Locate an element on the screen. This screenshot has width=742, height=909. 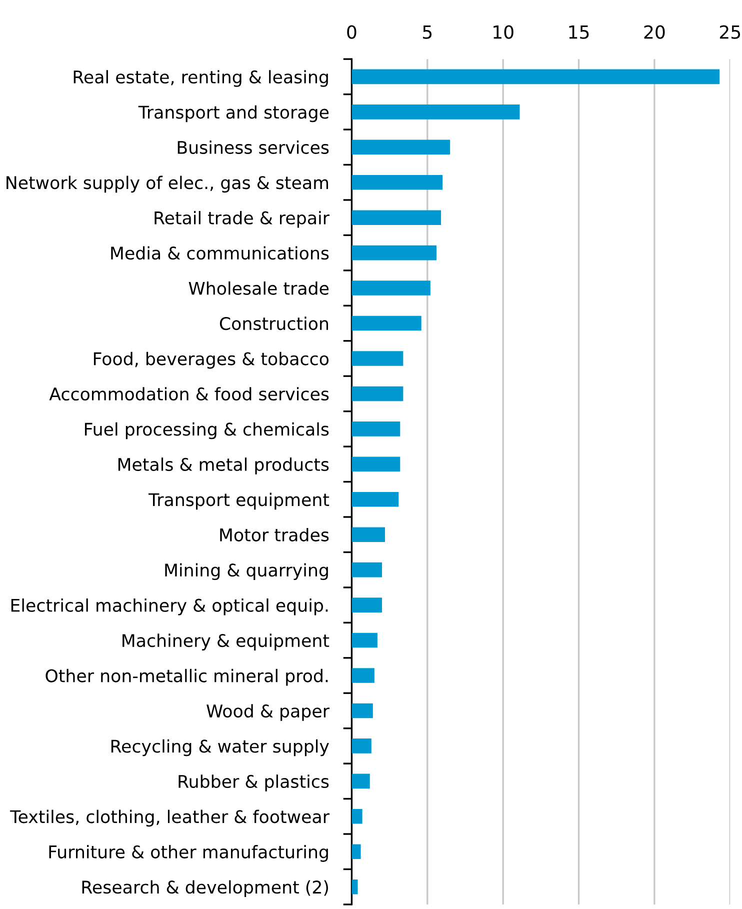
x-tick-label: 25 is located at coordinates (730, 32).